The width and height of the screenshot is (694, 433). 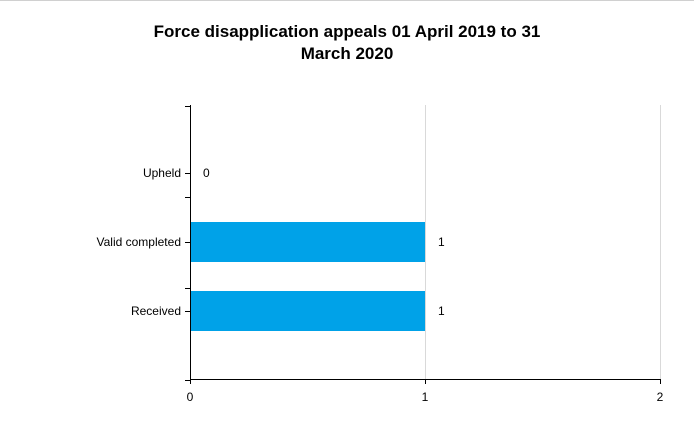 I want to click on chart-title-line-2: March 2020, so click(x=347, y=53).